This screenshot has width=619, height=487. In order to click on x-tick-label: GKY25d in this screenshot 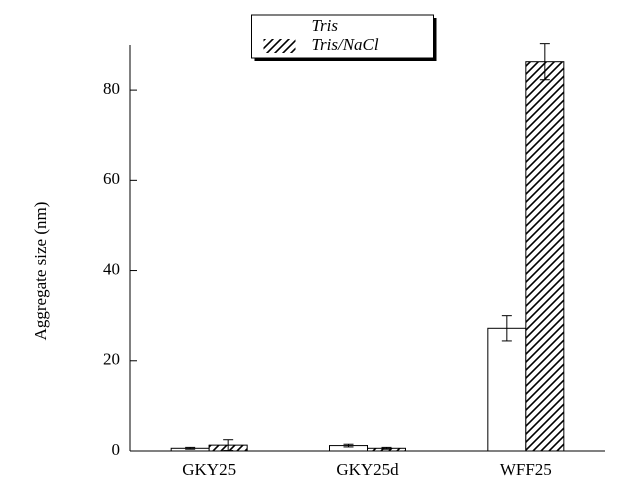, I will do `click(367, 469)`.